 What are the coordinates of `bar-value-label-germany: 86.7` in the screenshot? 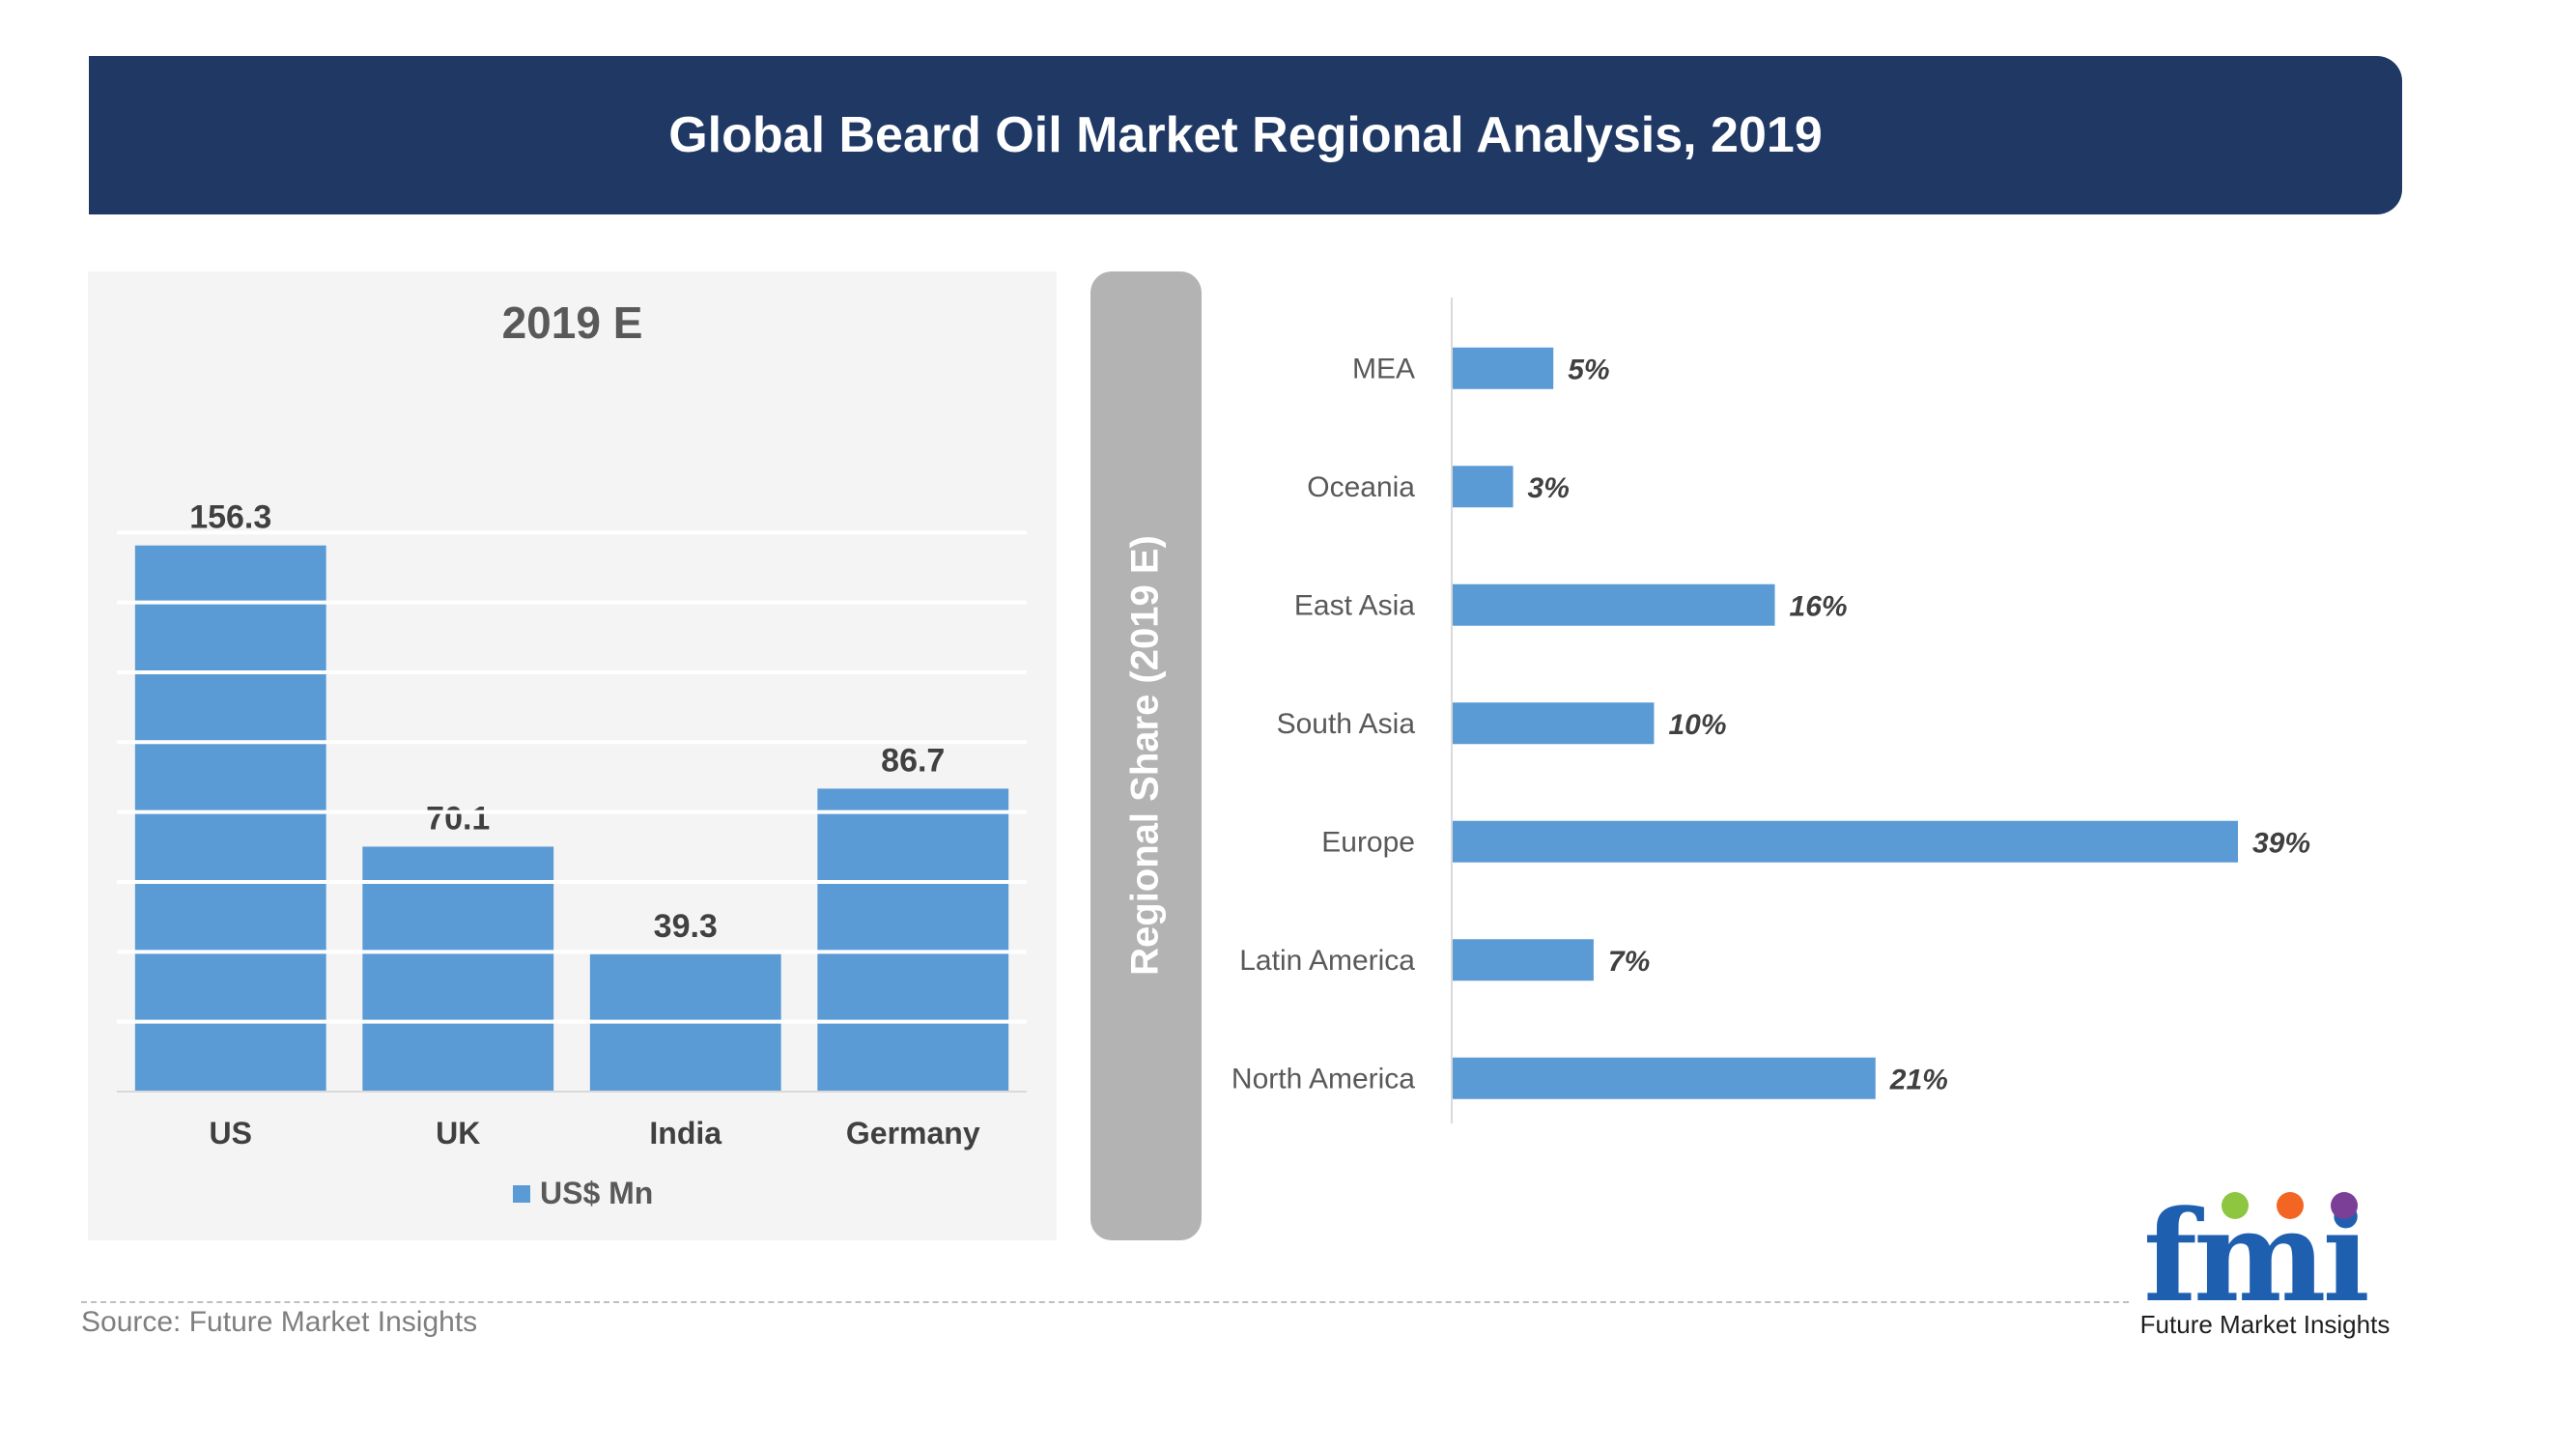 It's located at (913, 760).